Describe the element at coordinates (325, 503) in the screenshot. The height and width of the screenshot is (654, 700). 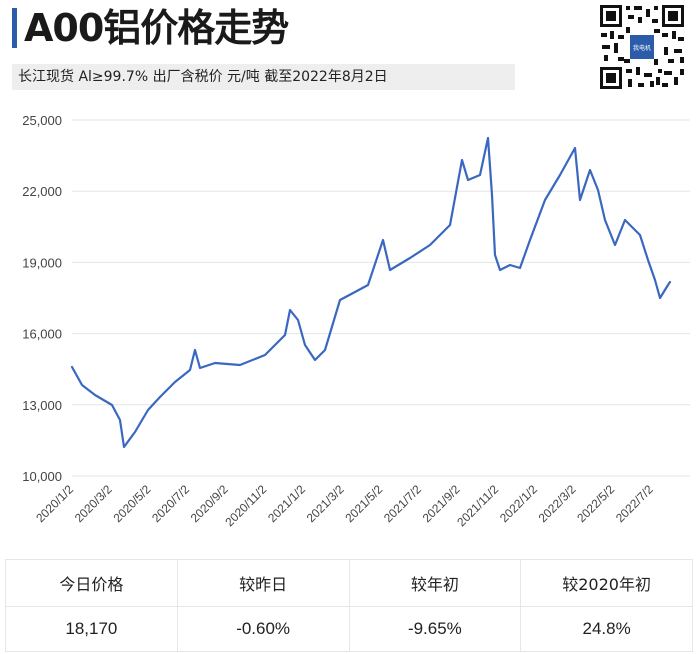
I see `x-tick-label: 2021/3/2` at that location.